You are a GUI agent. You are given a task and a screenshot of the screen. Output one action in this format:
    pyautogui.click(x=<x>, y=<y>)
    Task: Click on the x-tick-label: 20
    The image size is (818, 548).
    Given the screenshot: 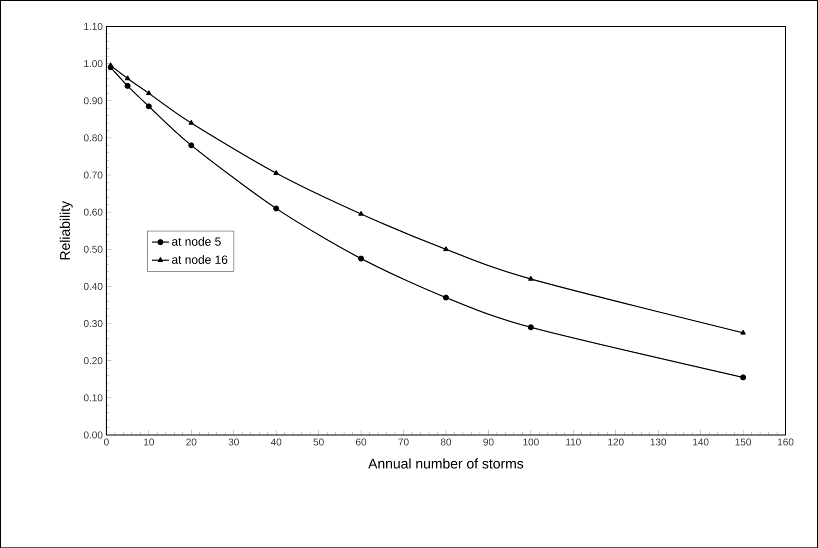 What is the action you would take?
    pyautogui.click(x=191, y=442)
    